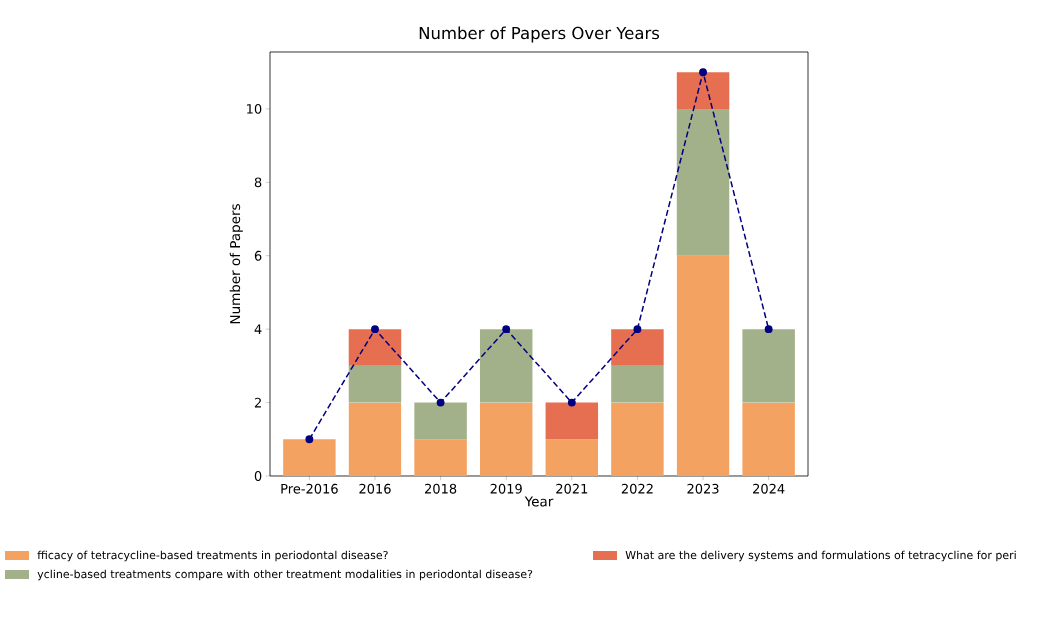  What do you see at coordinates (254, 108) in the screenshot?
I see `y-tick-label: 10` at bounding box center [254, 108].